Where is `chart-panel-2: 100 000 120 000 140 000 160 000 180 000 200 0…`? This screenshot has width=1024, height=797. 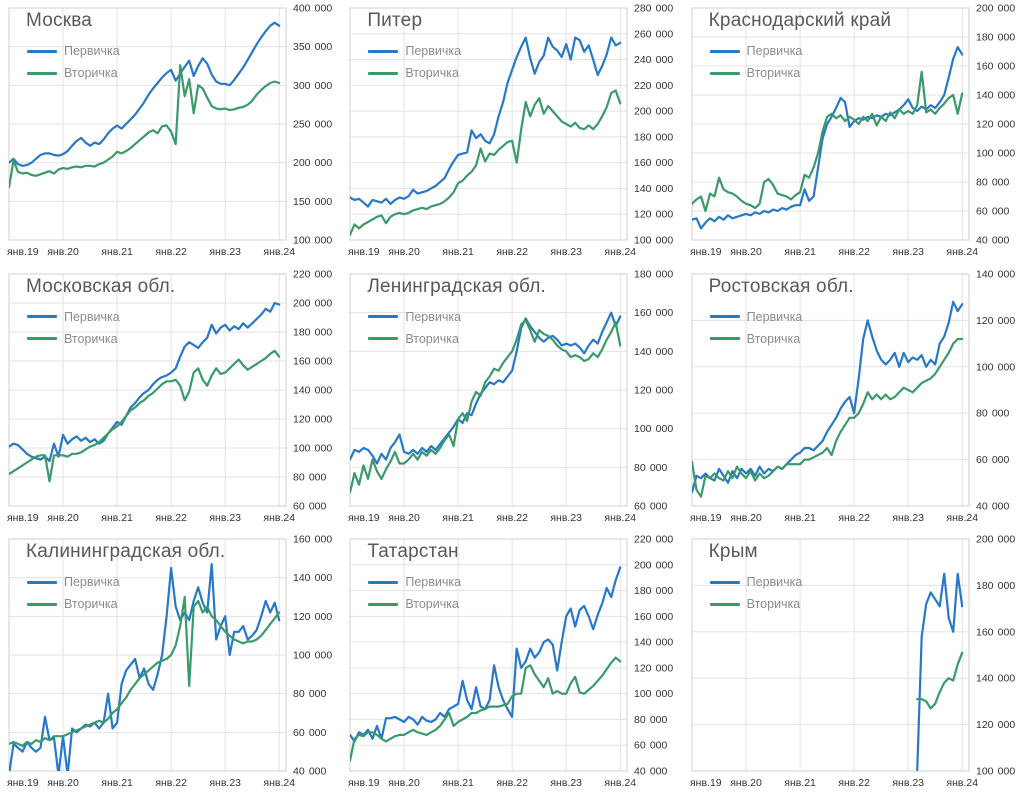
chart-panel-2: 100 000 120 000 140 000 160 000 180 000 200 0… is located at coordinates (511, 133).